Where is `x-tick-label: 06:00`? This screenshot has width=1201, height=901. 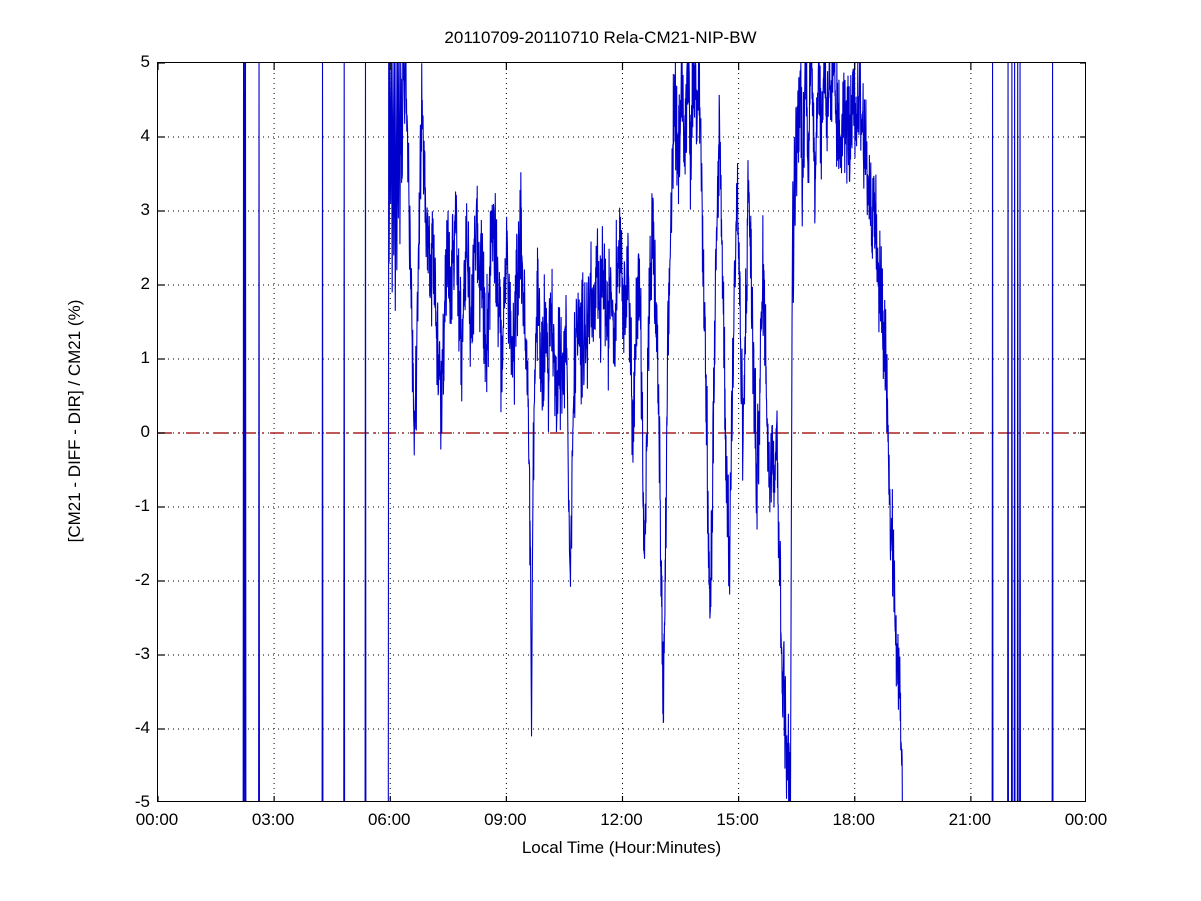 x-tick-label: 06:00 is located at coordinates (389, 819).